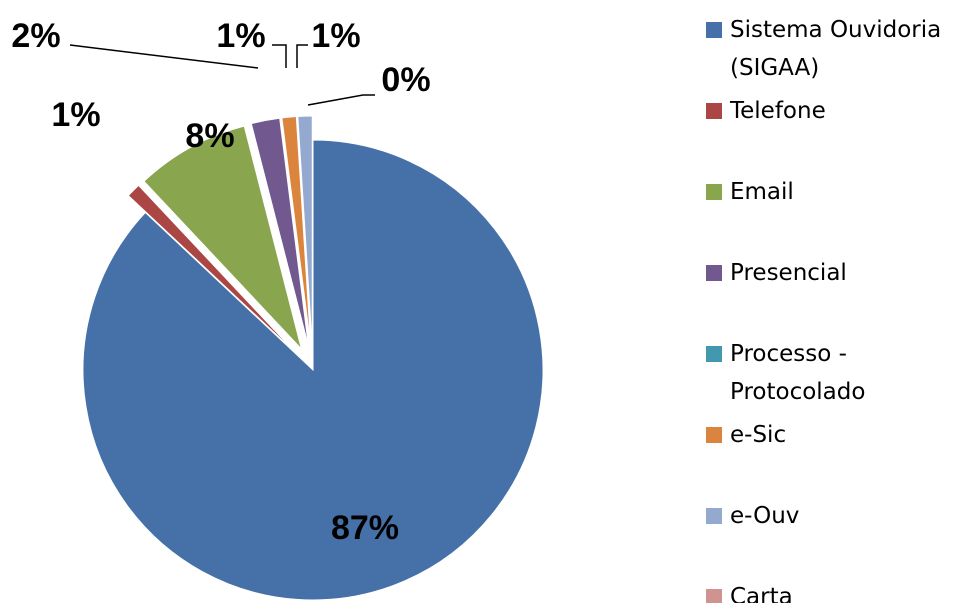  I want to click on legend-entry: Processo - Protocolado, so click(831, 373).